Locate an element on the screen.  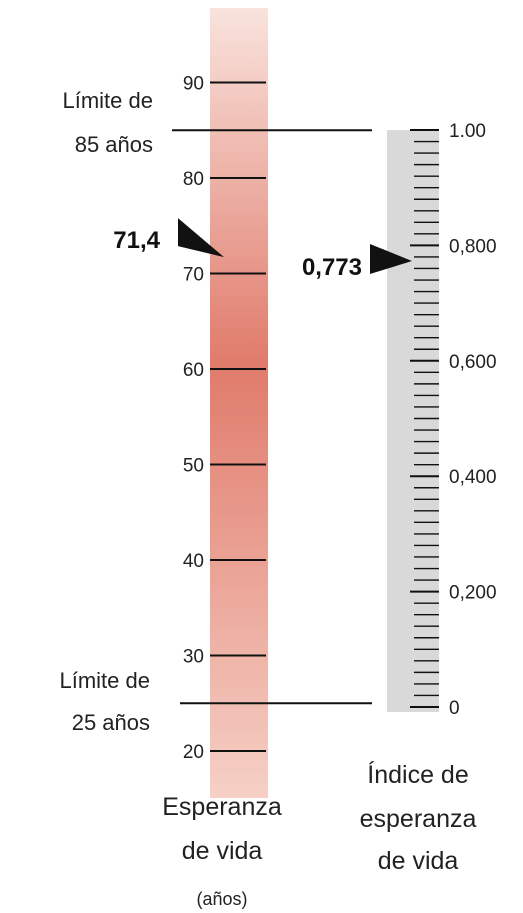
life-expectancy-bar is located at coordinates (239, 403).